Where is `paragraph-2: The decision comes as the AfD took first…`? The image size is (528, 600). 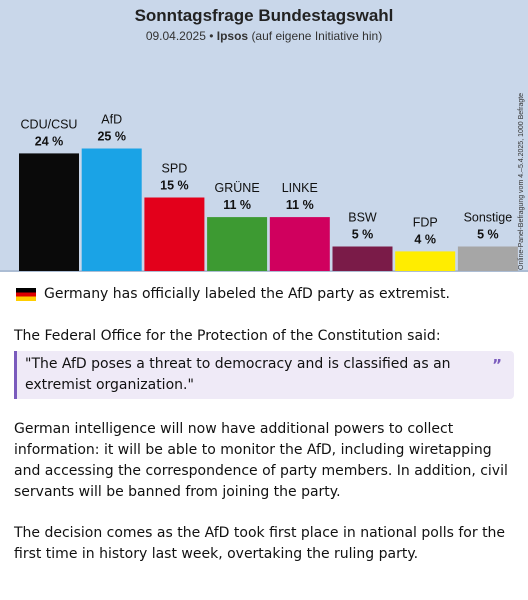 paragraph-2: The decision comes as the AfD took first… is located at coordinates (260, 543).